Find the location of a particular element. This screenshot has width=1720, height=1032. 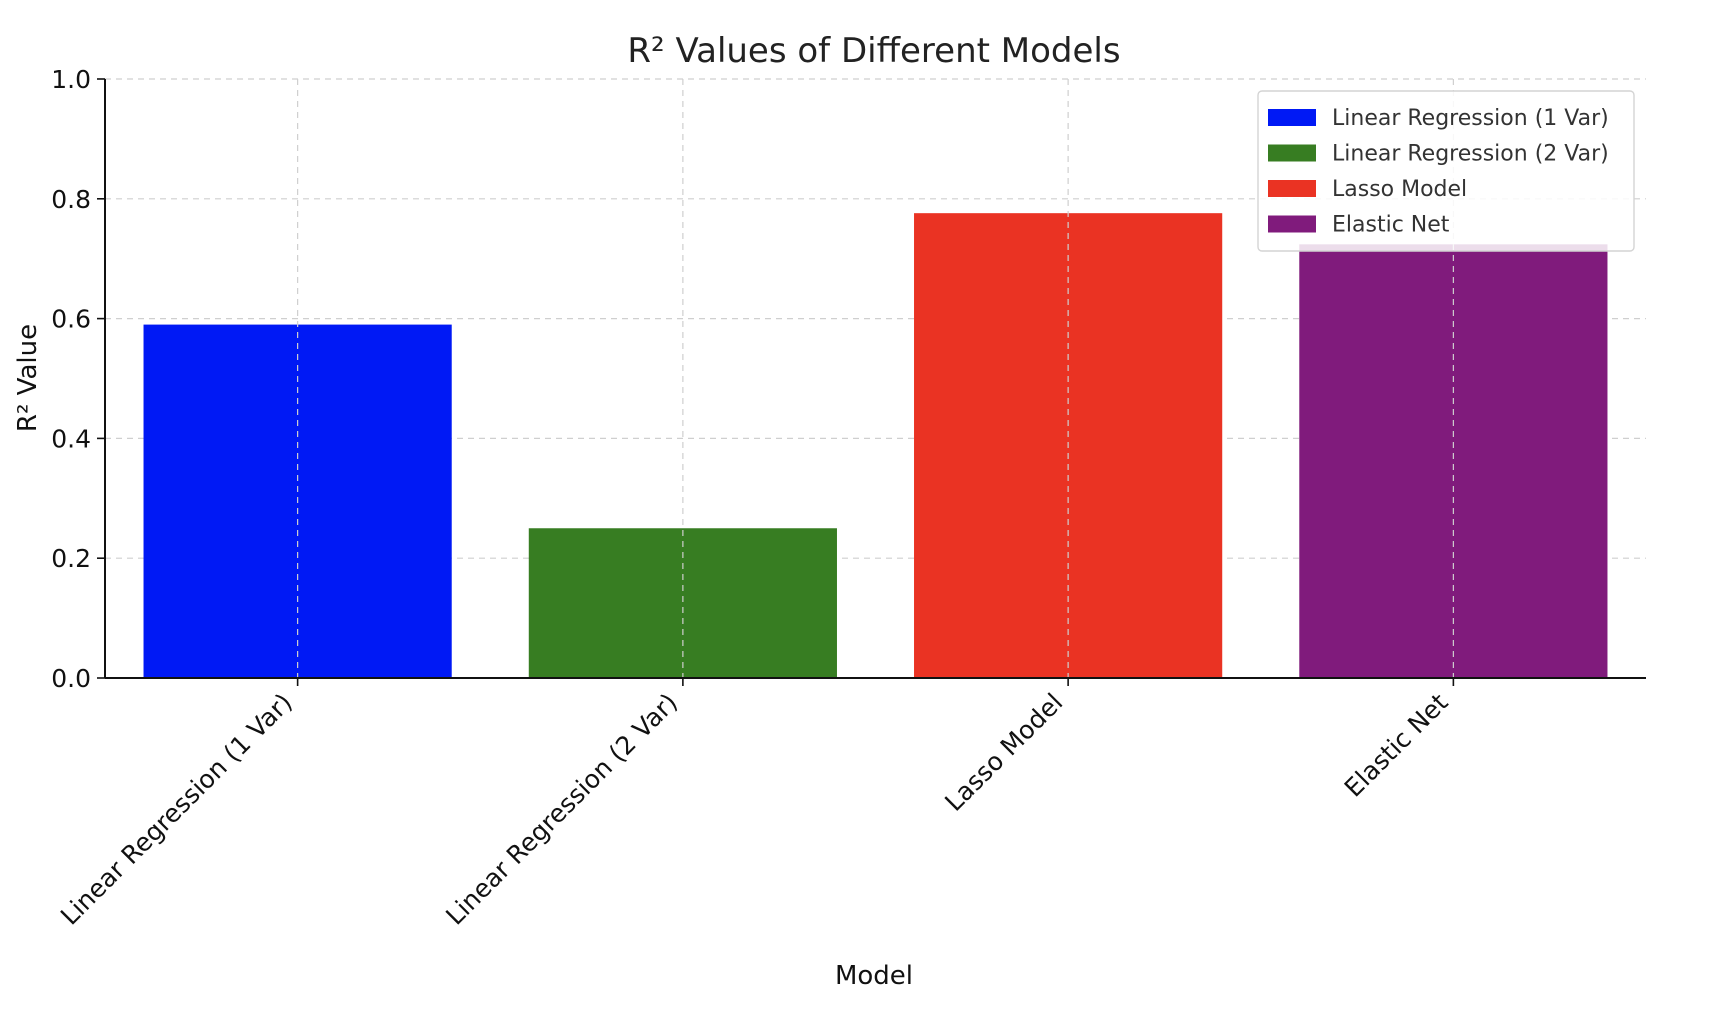

legend-label-4: Elastic Net is located at coordinates (1391, 225).